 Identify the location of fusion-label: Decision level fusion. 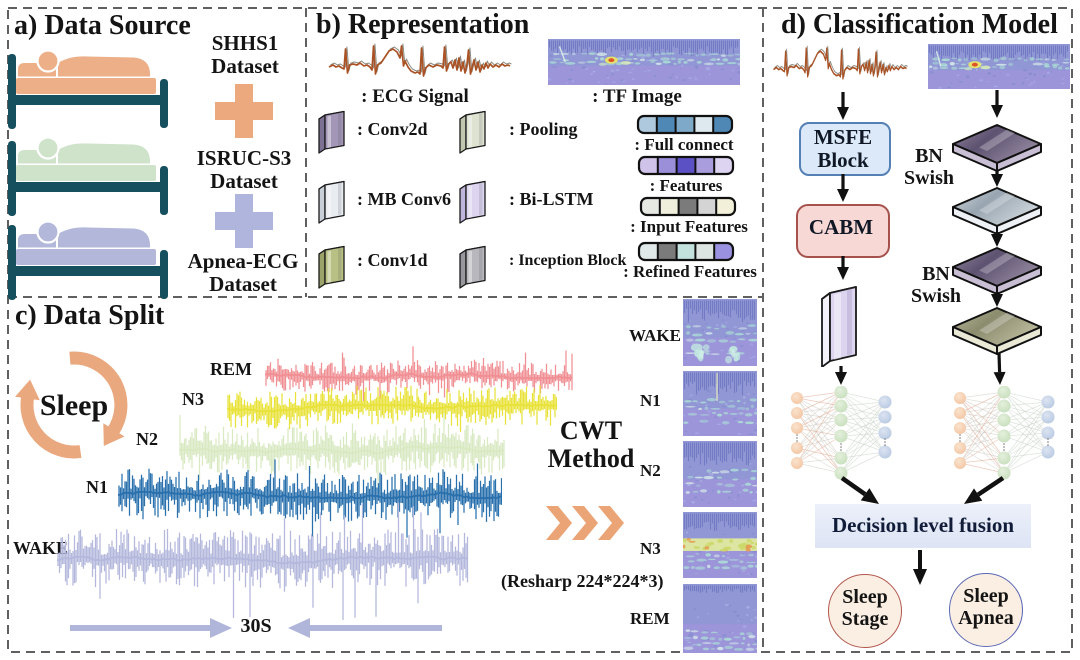
(923, 525).